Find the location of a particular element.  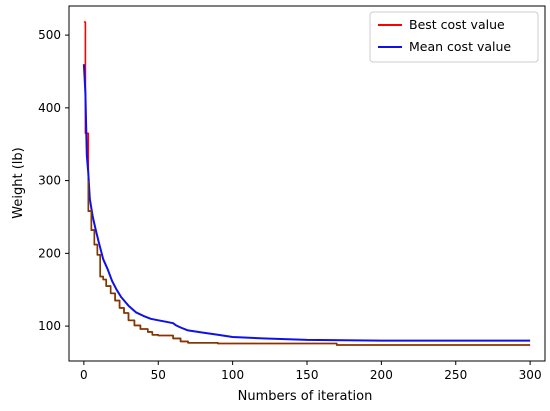

y-tick-label: 500 is located at coordinates (49, 35).